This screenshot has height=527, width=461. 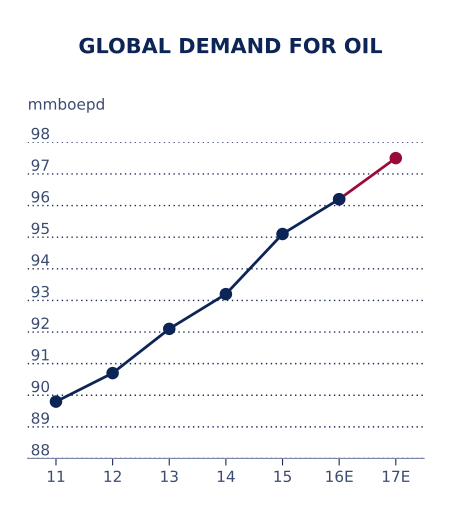 What do you see at coordinates (339, 476) in the screenshot?
I see `x-tick-label: 16E` at bounding box center [339, 476].